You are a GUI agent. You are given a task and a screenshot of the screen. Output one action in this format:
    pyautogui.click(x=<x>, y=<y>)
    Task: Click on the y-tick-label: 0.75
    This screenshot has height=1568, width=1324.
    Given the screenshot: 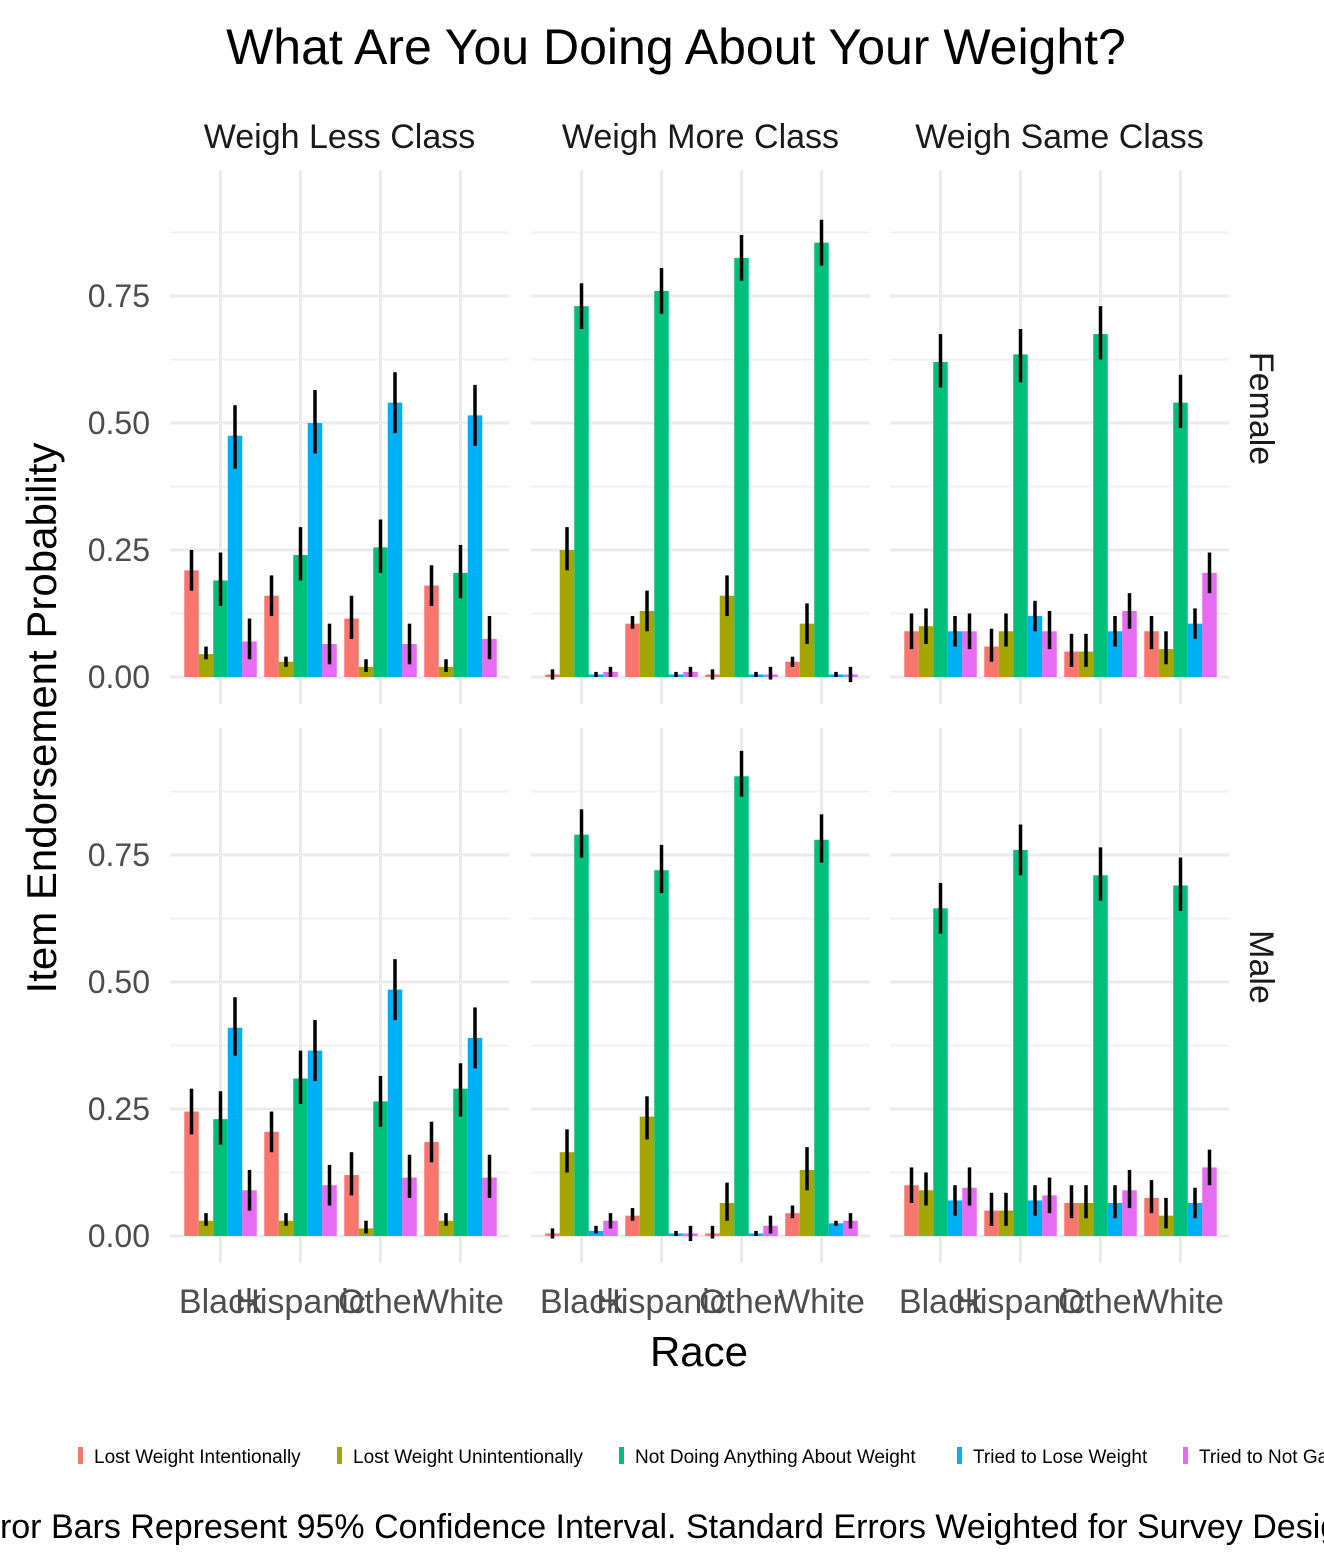 What is the action you would take?
    pyautogui.click(x=119, y=855)
    